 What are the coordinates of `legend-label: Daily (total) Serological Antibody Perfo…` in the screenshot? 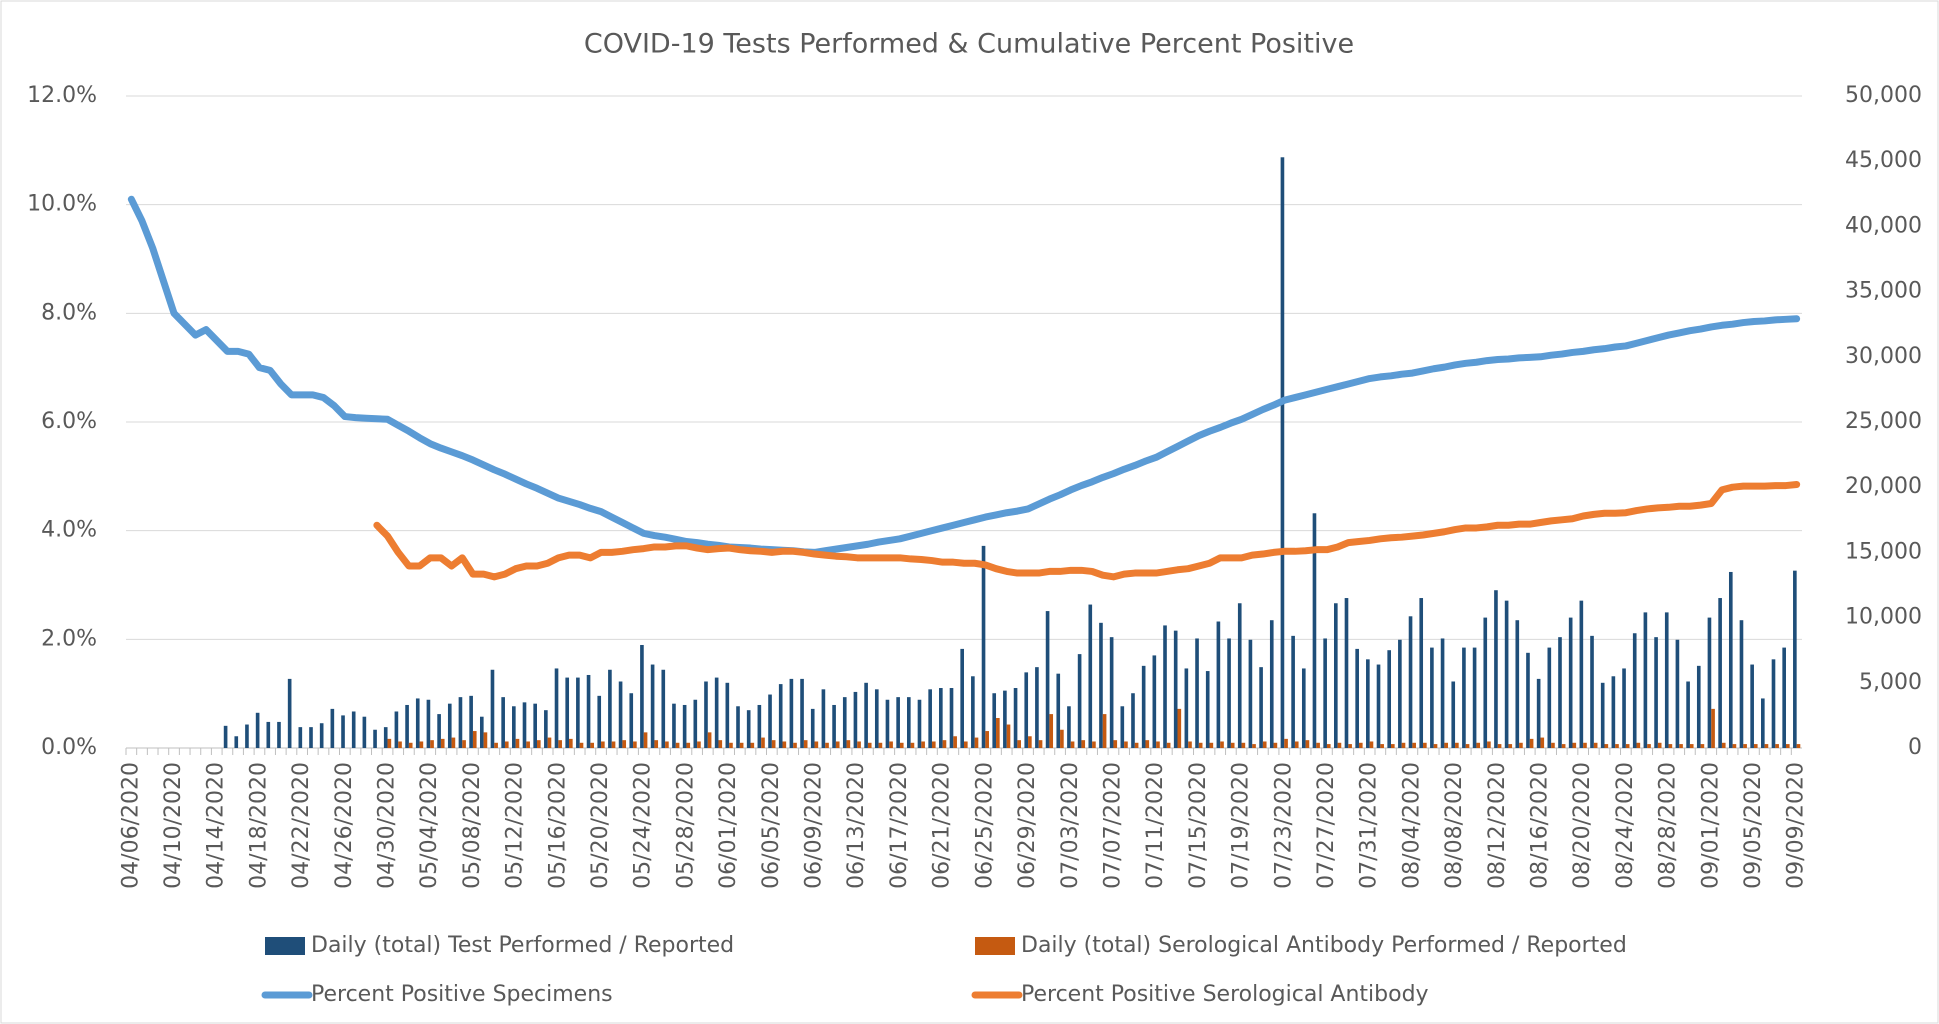 It's located at (1324, 945).